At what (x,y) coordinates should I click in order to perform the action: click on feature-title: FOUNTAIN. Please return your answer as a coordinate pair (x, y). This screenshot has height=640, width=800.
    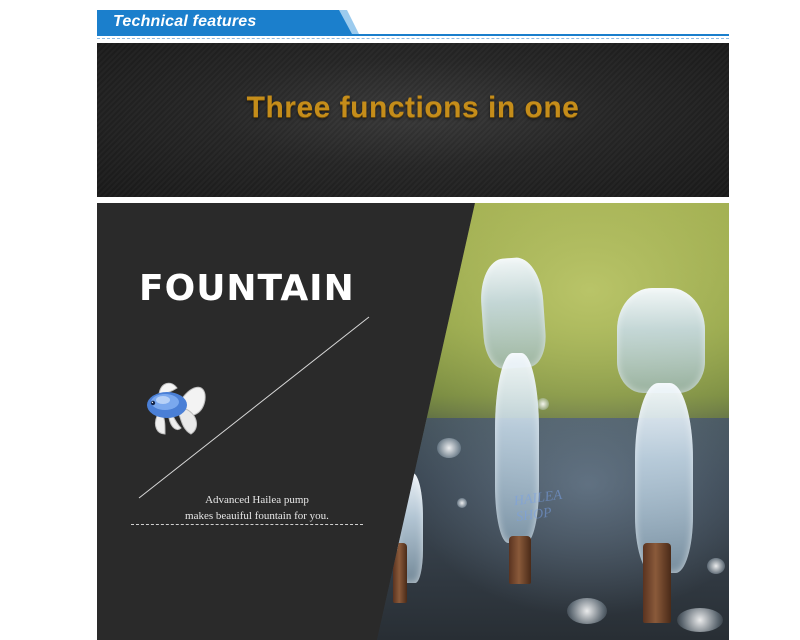
    Looking at the image, I should click on (247, 288).